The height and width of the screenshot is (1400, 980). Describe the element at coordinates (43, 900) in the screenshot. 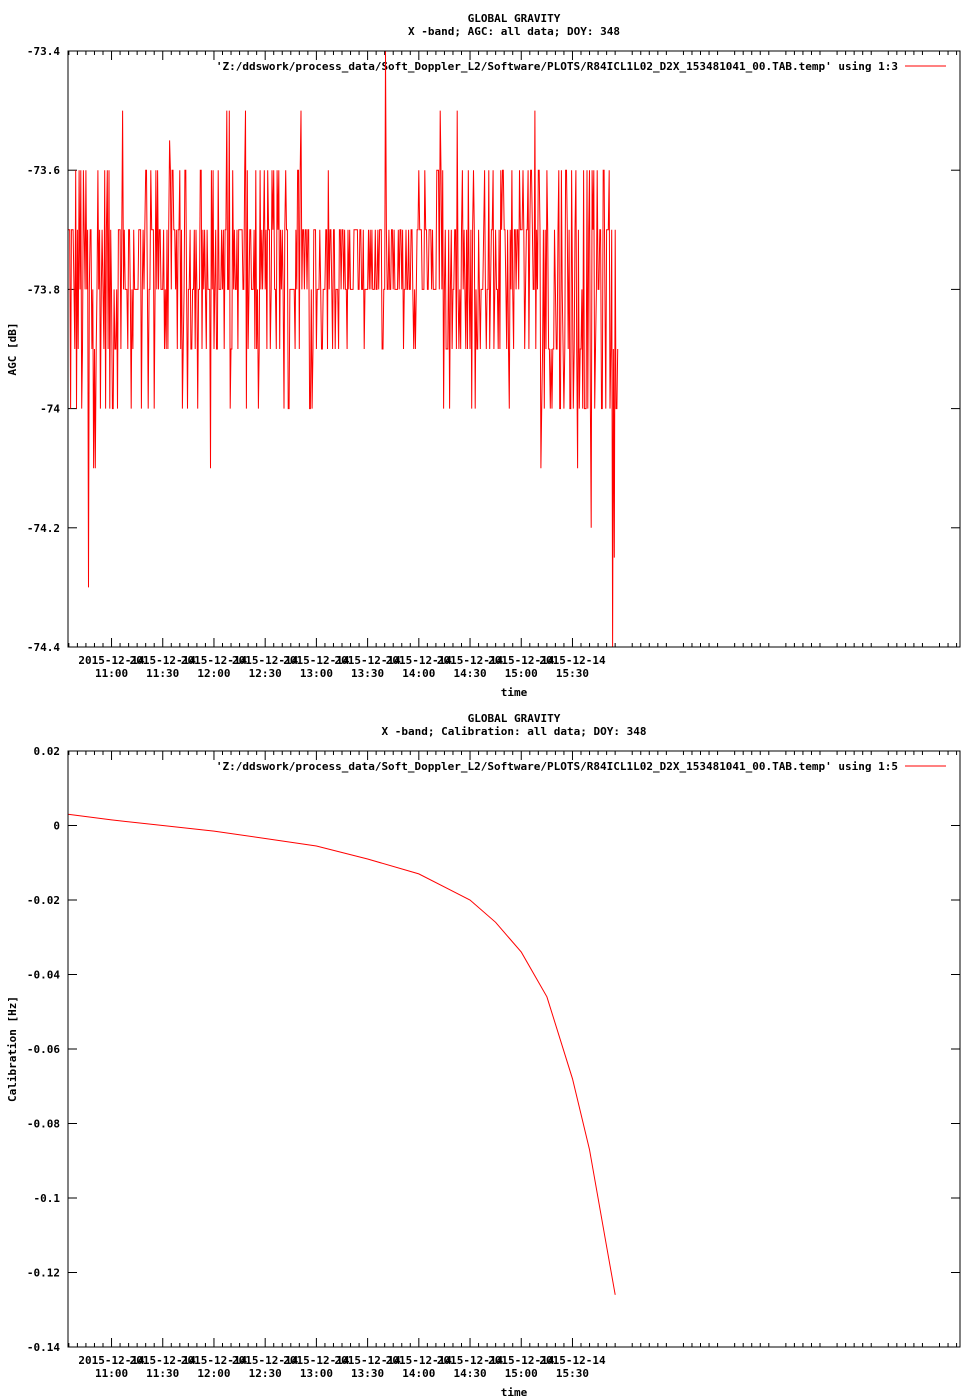

I see `y-tick-label: -0.02` at that location.